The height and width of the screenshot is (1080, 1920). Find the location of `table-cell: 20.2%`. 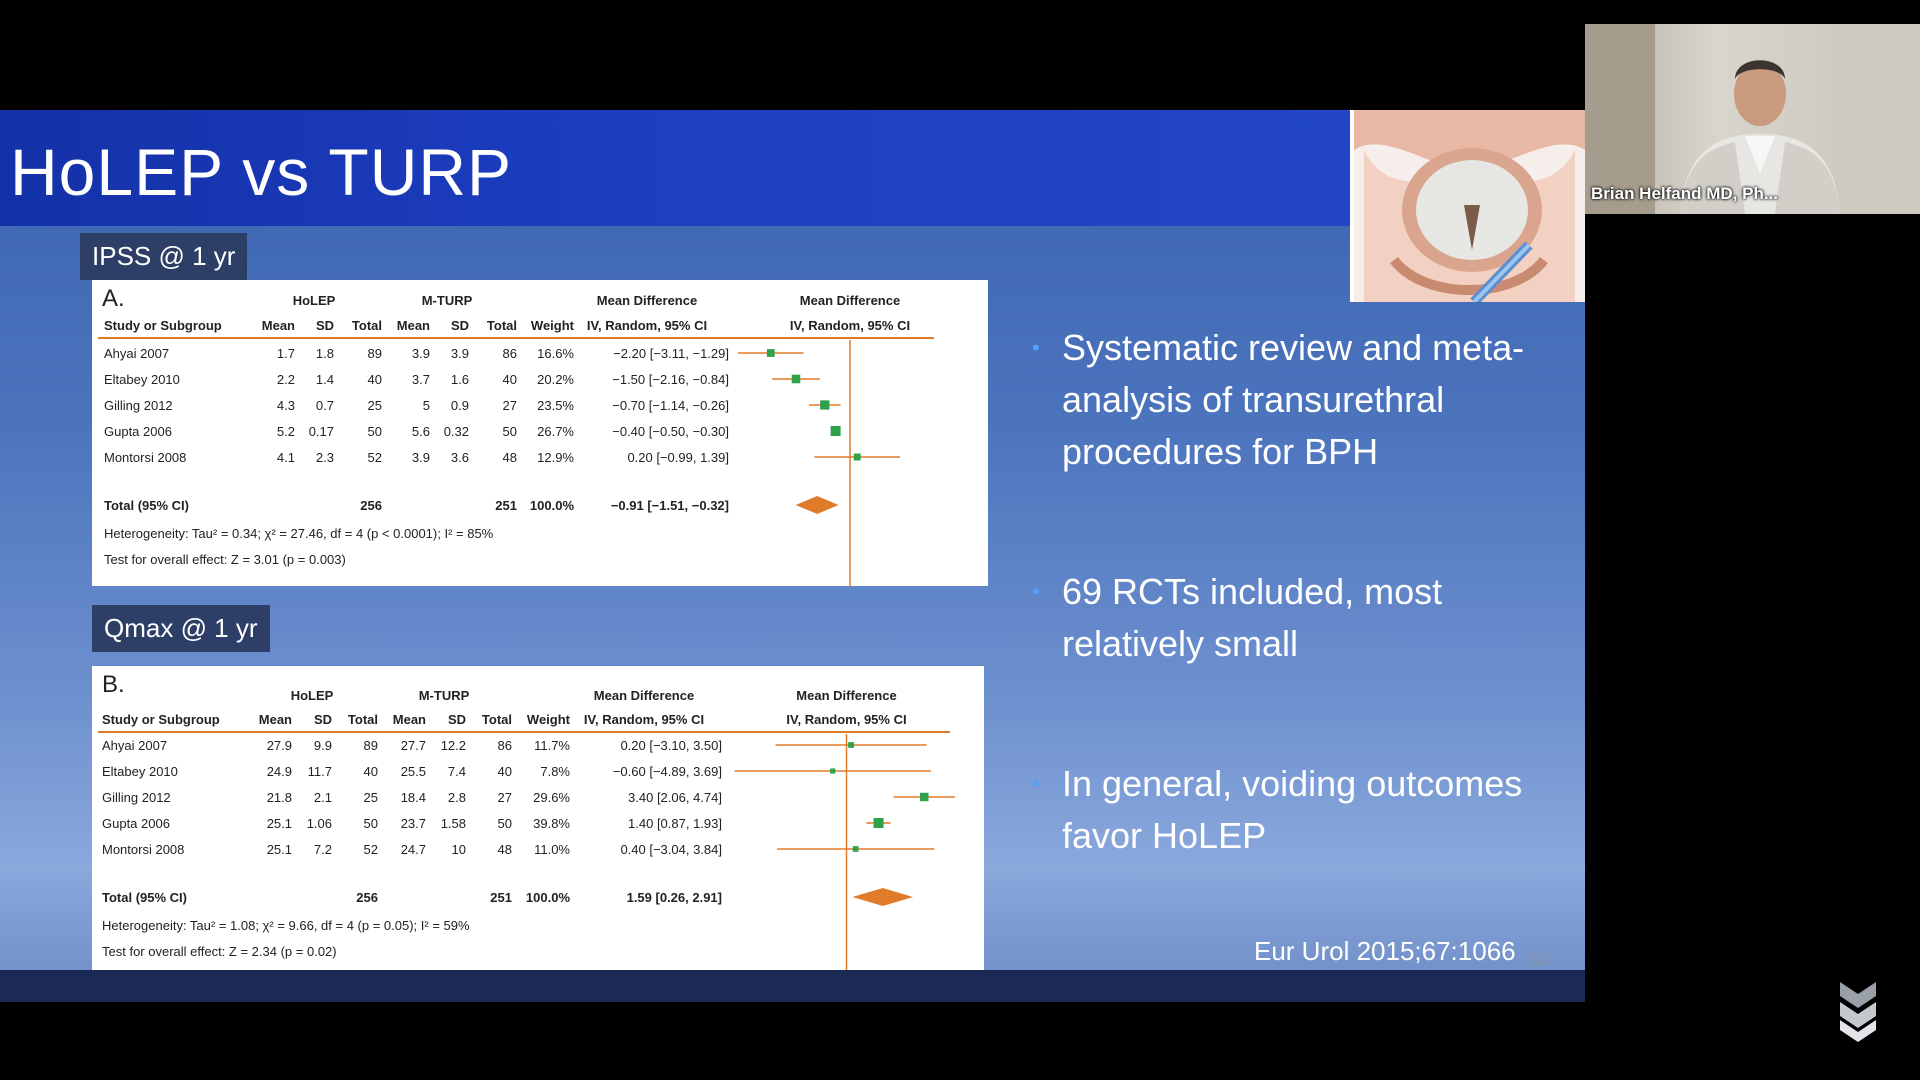

table-cell: 20.2% is located at coordinates (555, 379).